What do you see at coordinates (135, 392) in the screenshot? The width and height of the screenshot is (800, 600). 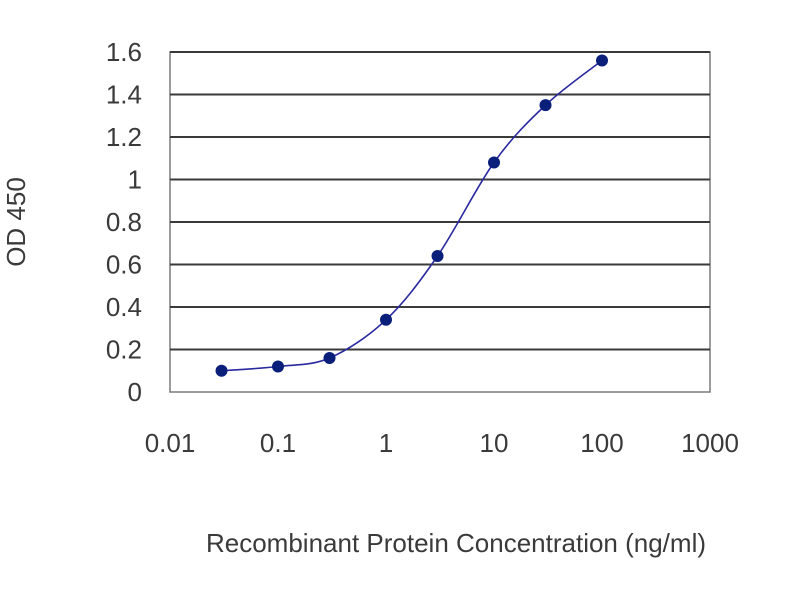 I see `y-tick-label: 0` at bounding box center [135, 392].